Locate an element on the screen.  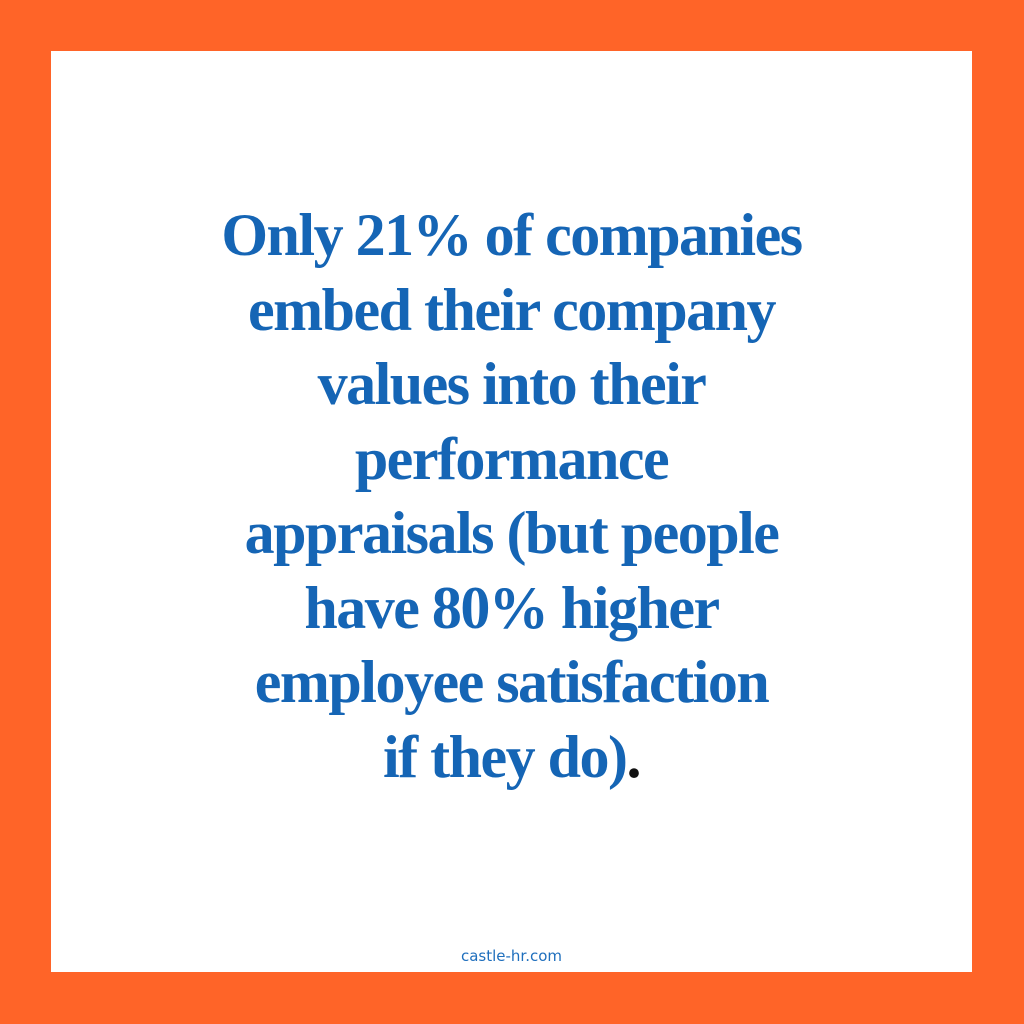
statement-line: if they do). is located at coordinates (511, 757).